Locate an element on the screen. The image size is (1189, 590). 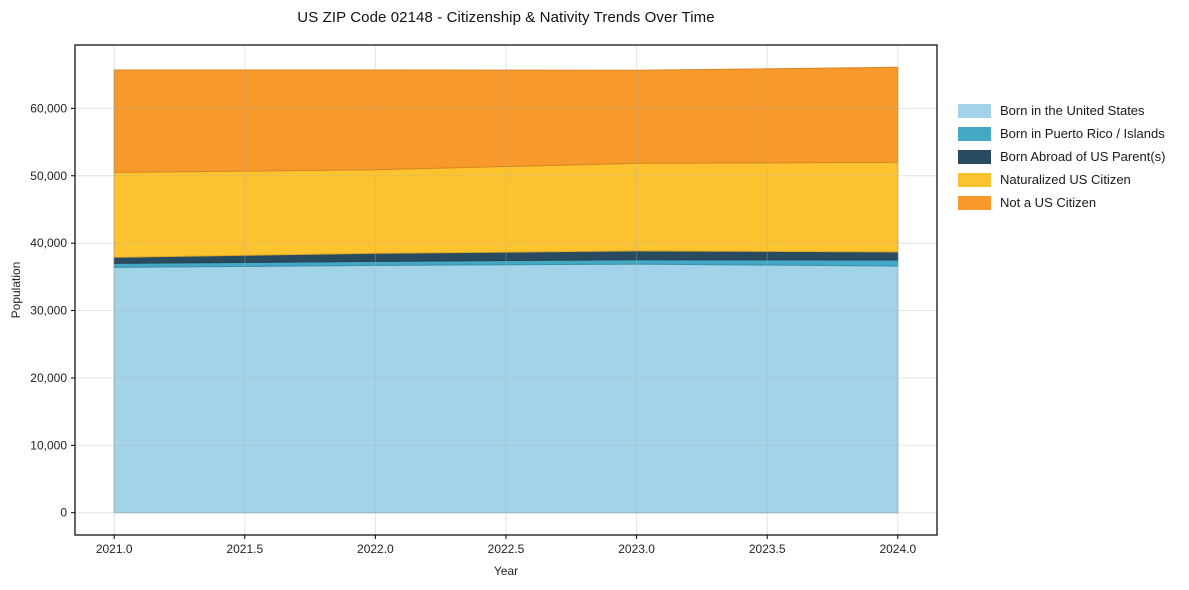
x-axis-label: Year is located at coordinates (506, 571).